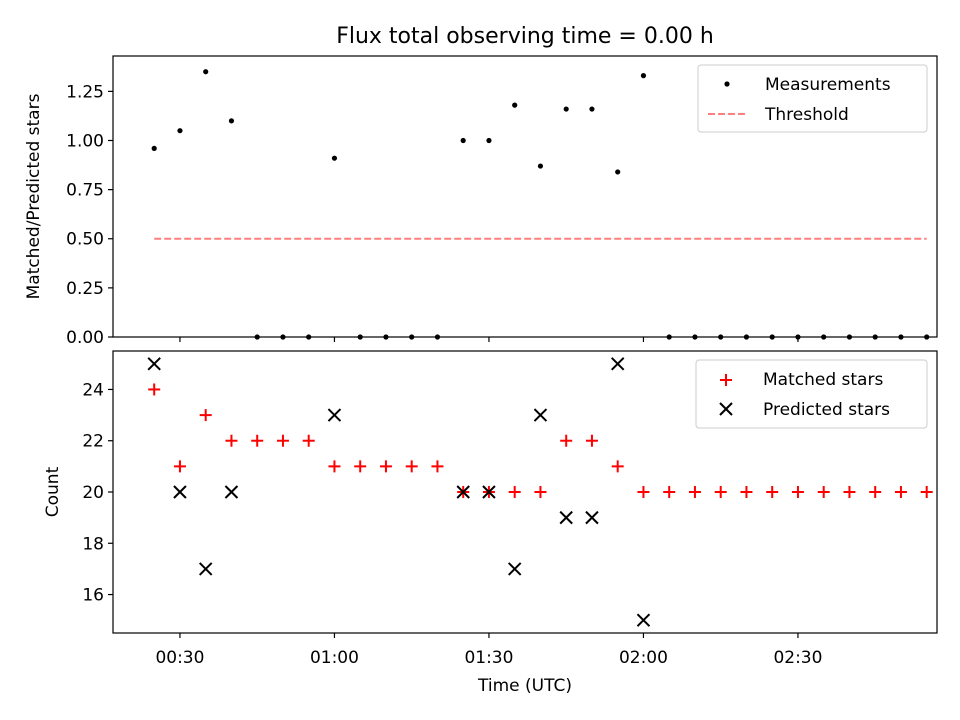 Image resolution: width=960 pixels, height=720 pixels. I want to click on bottom-panel-legend: Matched stars Predicted stars, so click(811, 394).